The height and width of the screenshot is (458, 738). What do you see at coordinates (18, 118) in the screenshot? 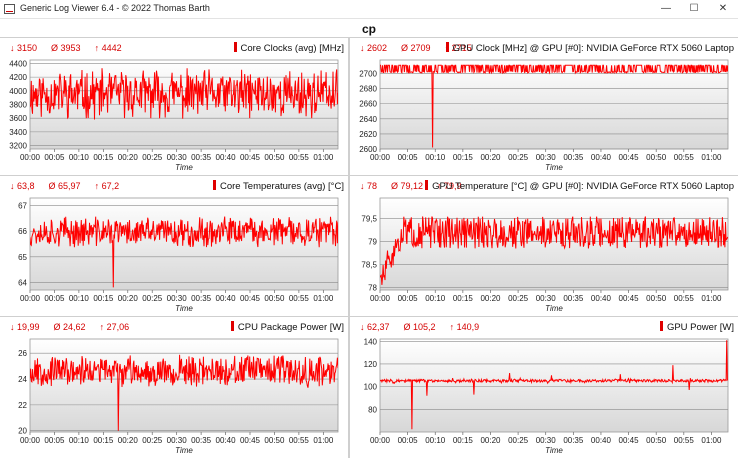
I see `y-tick-label: 3600` at bounding box center [18, 118].